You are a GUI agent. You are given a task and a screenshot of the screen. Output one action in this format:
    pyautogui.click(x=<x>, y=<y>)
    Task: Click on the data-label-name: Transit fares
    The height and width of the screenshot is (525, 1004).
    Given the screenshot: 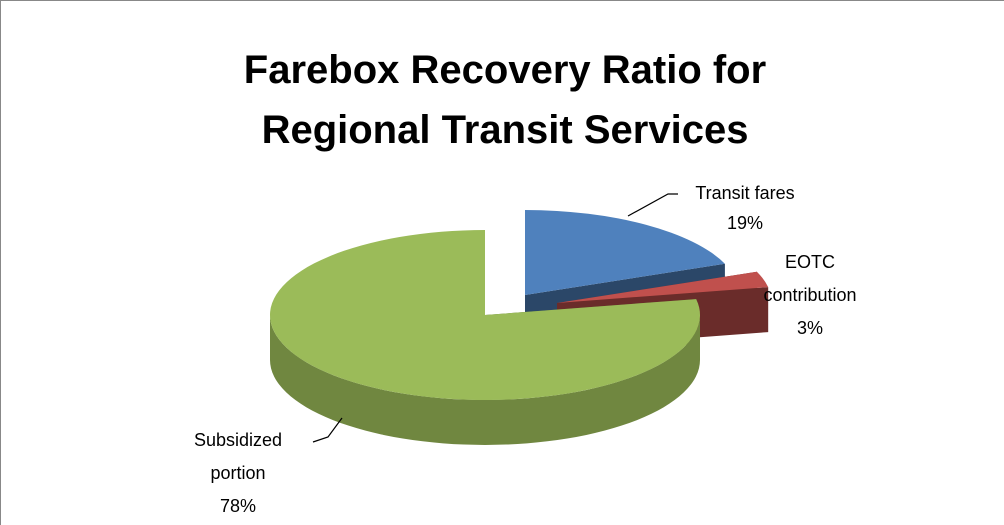 What is the action you would take?
    pyautogui.click(x=745, y=193)
    